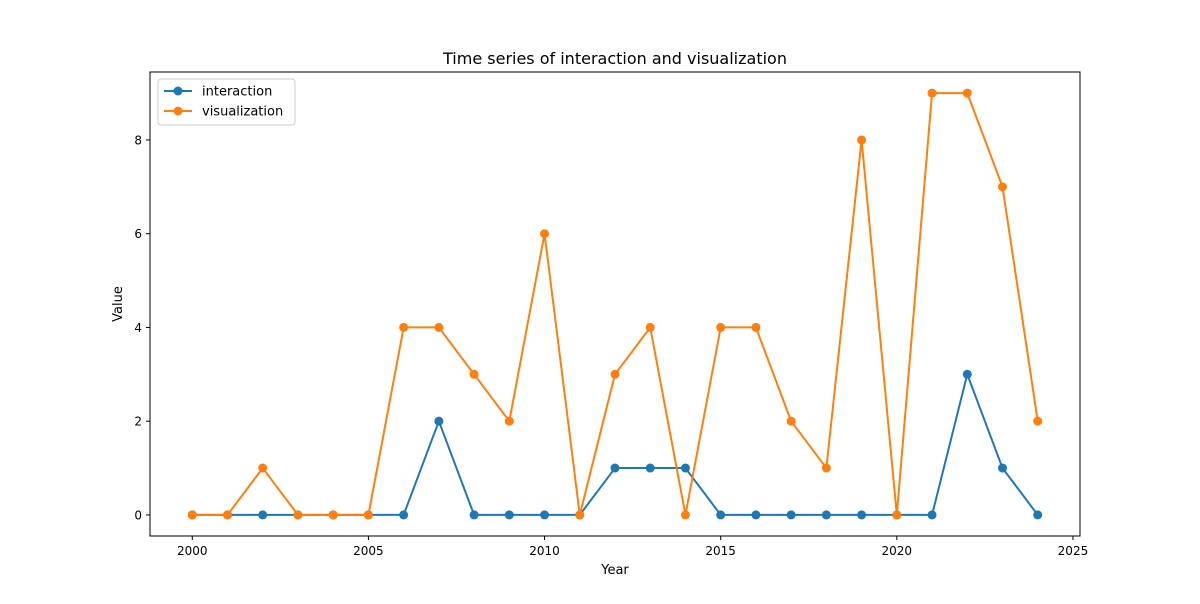  I want to click on legend-marker-visualization, so click(178, 111).